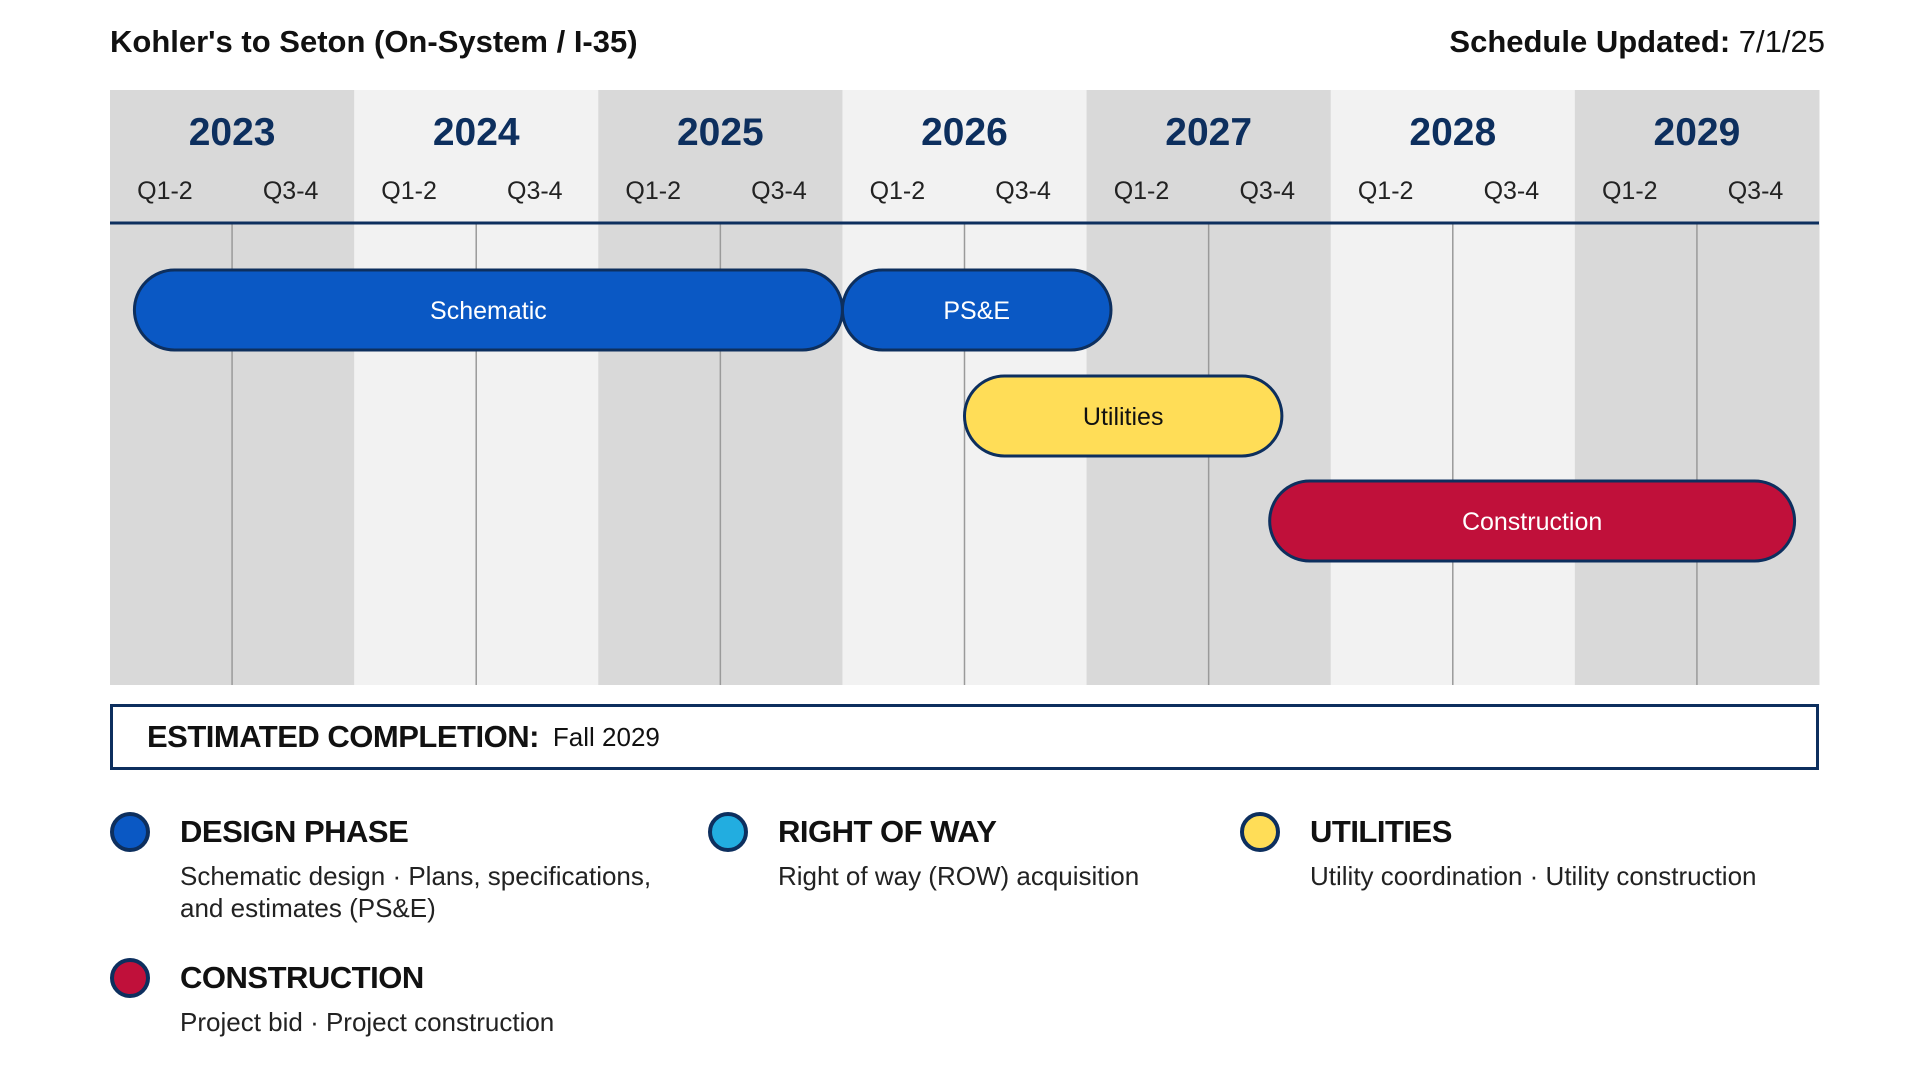 This screenshot has height=1080, width=1920. What do you see at coordinates (1260, 832) in the screenshot?
I see `legend-dot-utilities-icon` at bounding box center [1260, 832].